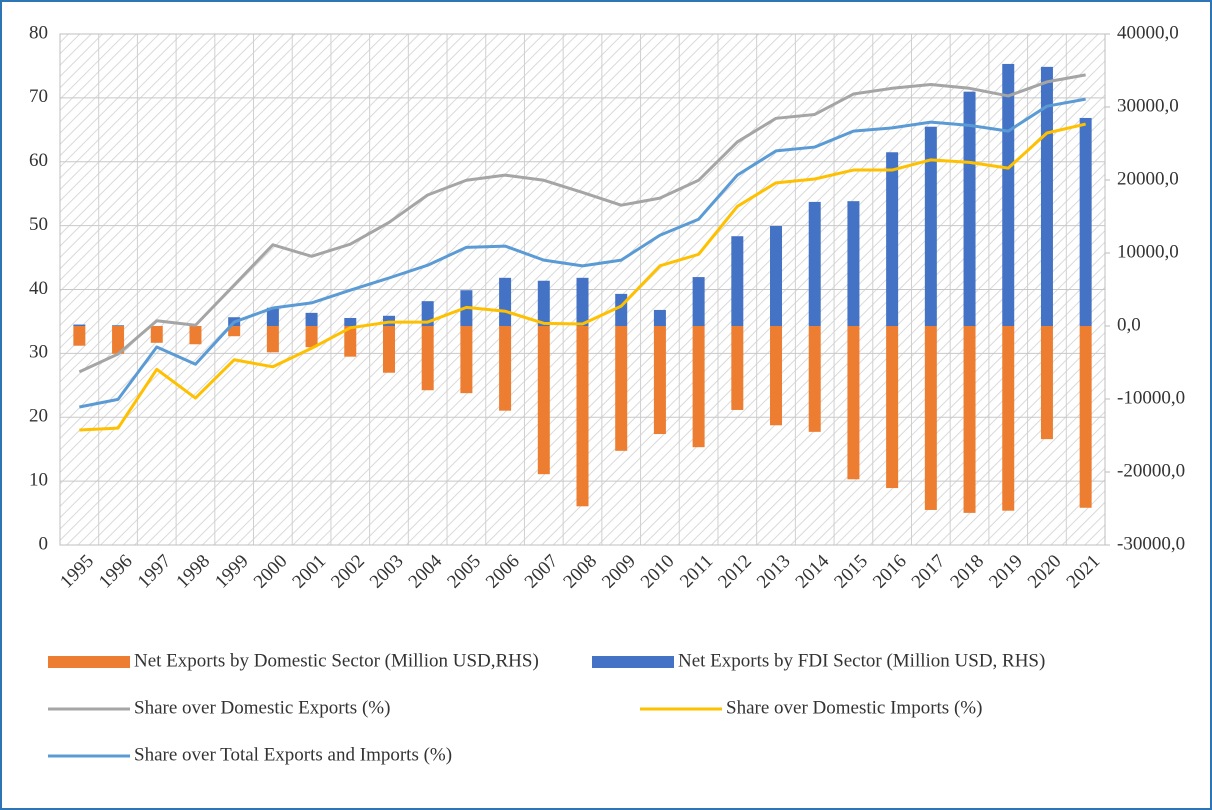  What do you see at coordinates (38, 352) in the screenshot?
I see `y-tick-label: 30` at bounding box center [38, 352].